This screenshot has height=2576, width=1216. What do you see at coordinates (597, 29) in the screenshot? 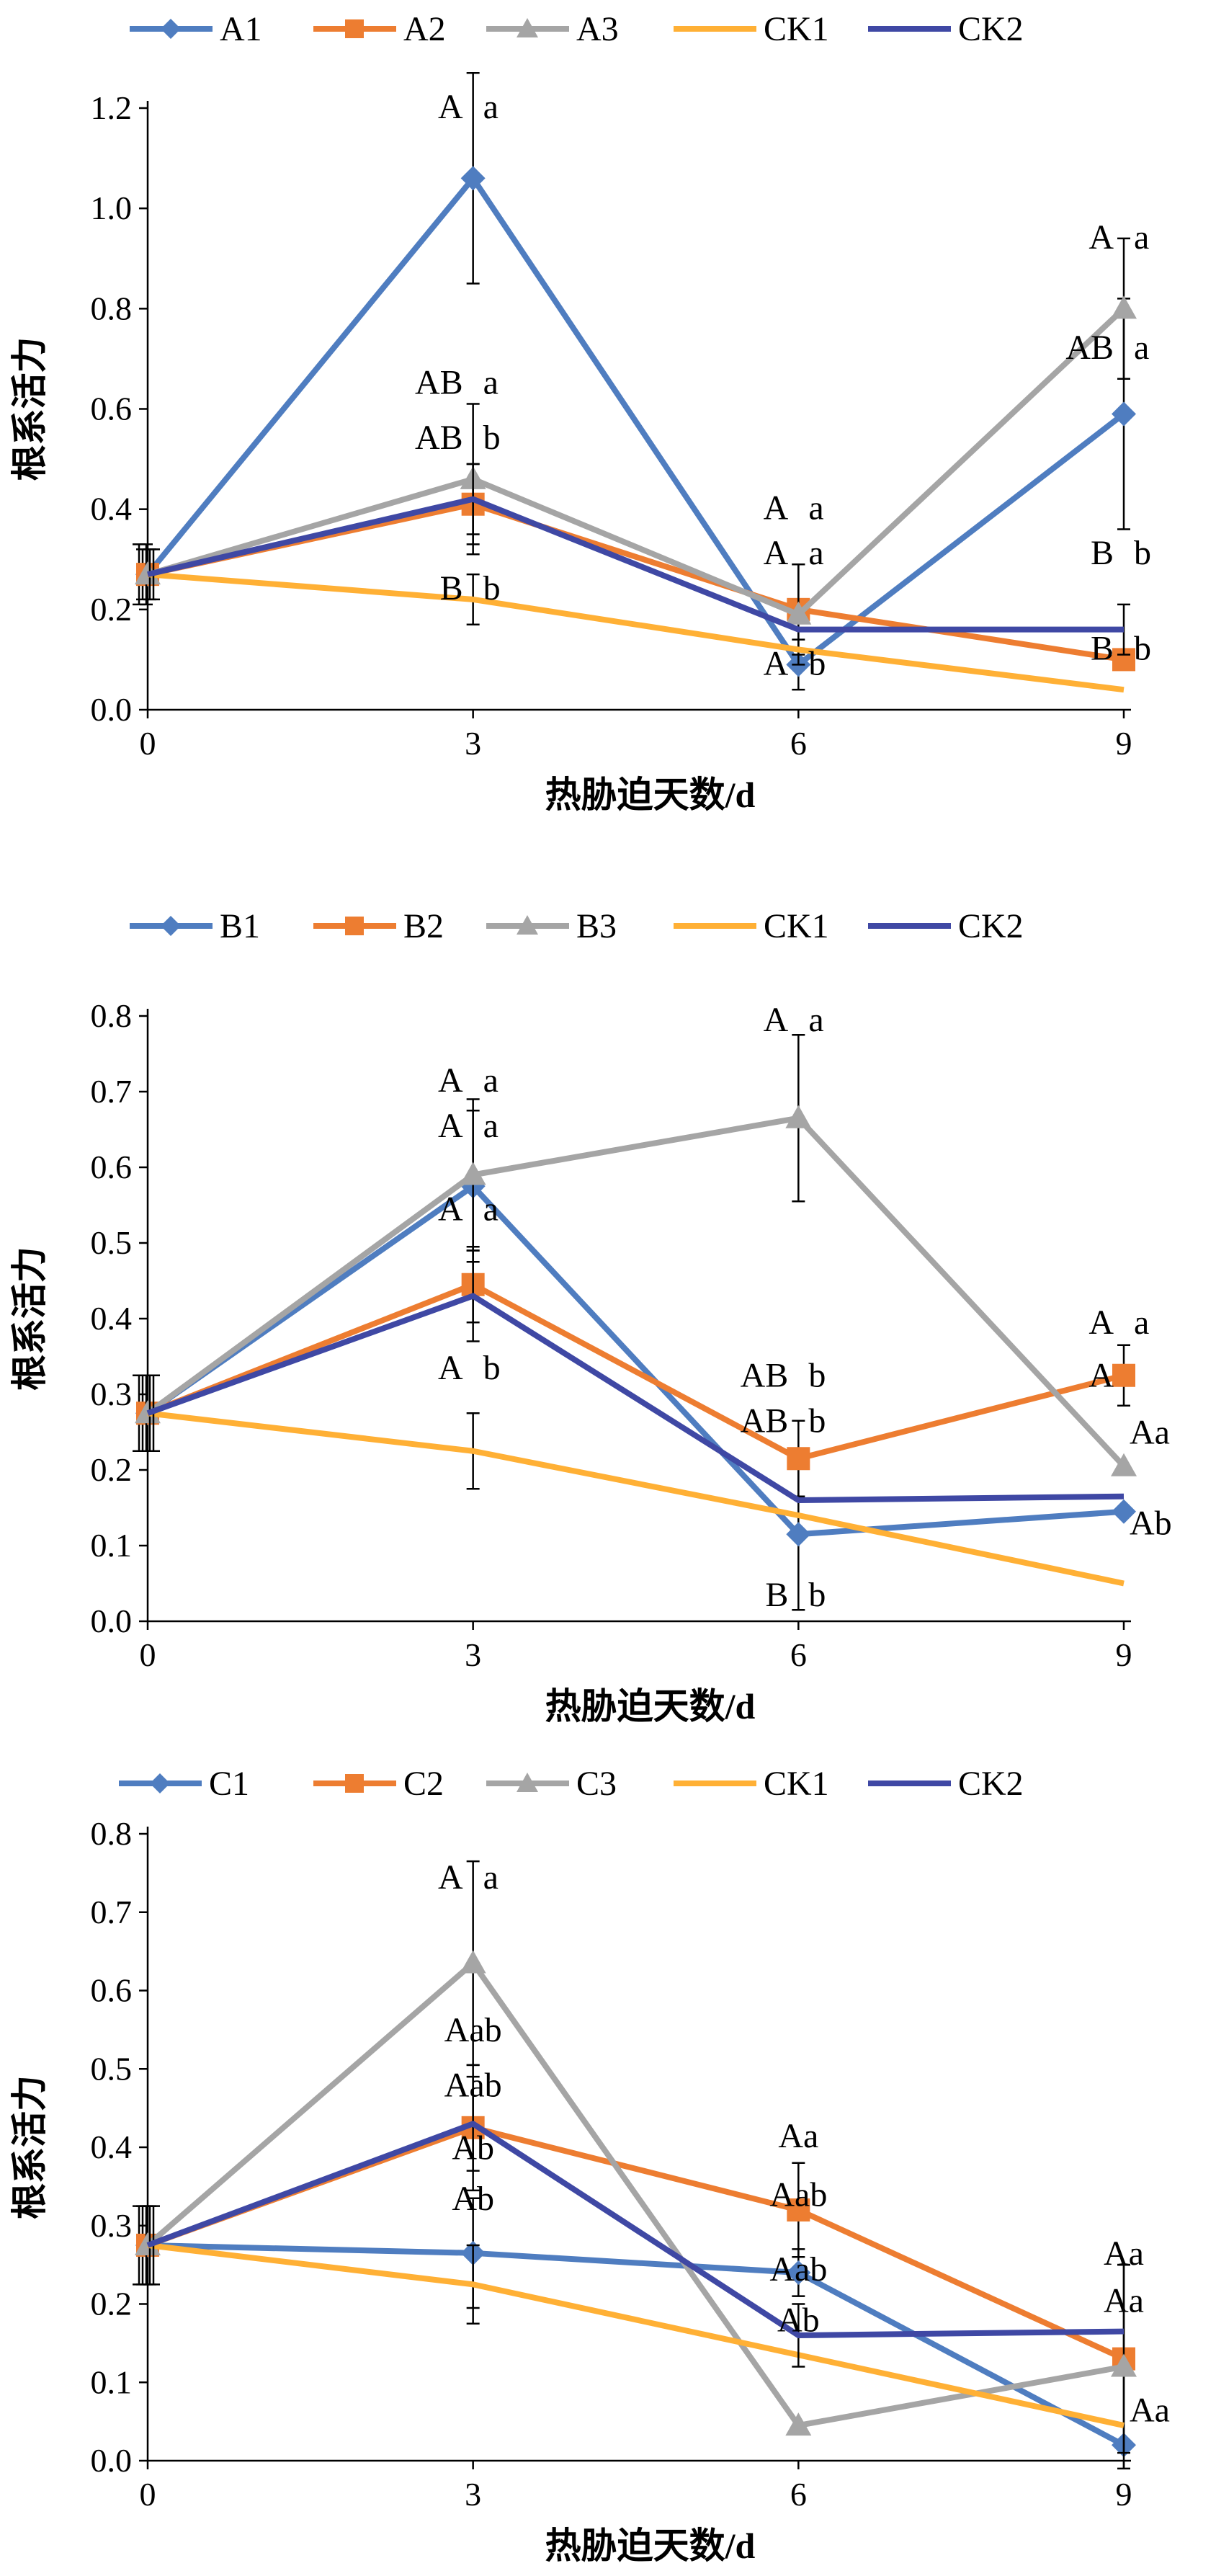
I see `legend-label: A3` at bounding box center [597, 29].